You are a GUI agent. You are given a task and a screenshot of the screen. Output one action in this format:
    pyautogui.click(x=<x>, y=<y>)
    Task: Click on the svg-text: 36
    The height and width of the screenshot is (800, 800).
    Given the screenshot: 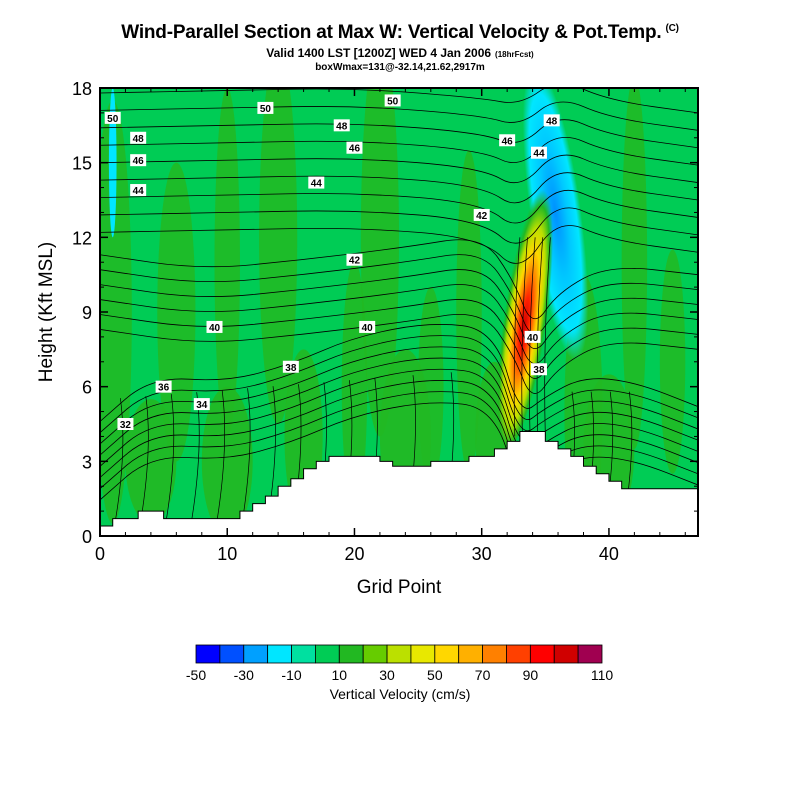 What is the action you would take?
    pyautogui.click(x=164, y=388)
    